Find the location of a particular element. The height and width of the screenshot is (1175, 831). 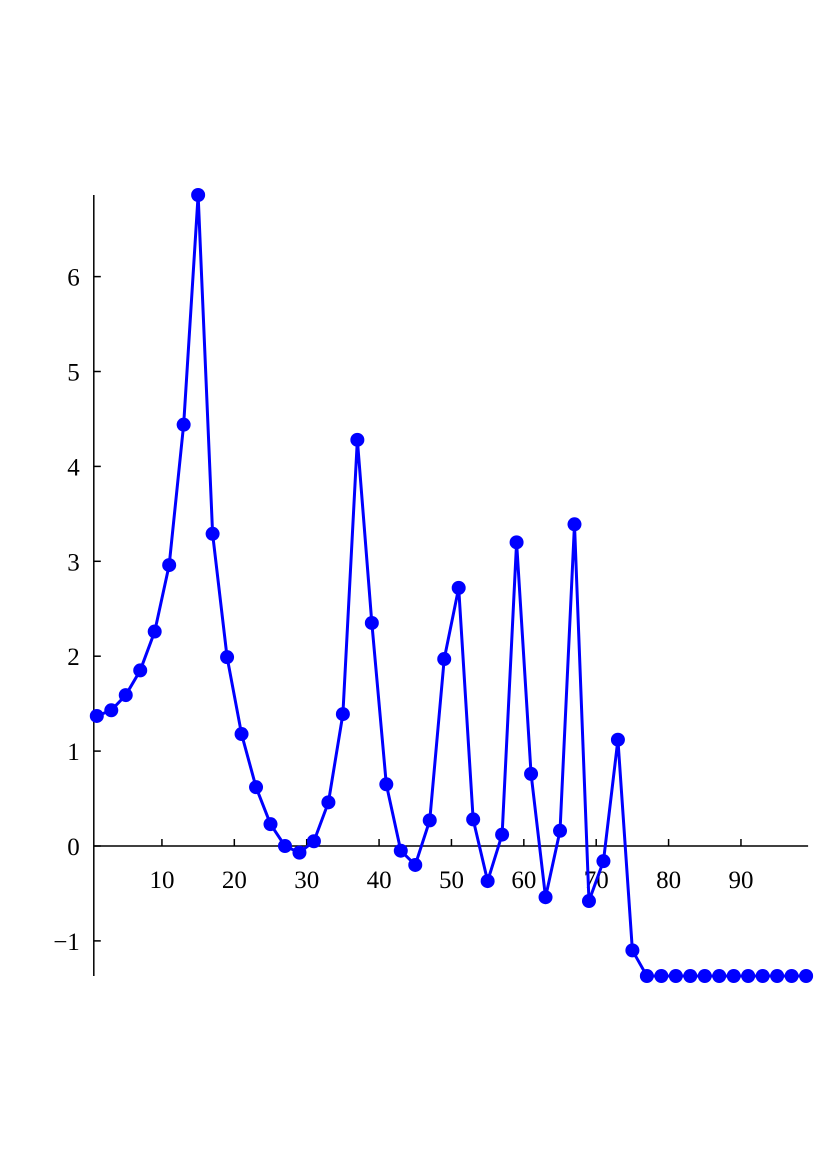

y-tick-label: 3 is located at coordinates (73, 562).